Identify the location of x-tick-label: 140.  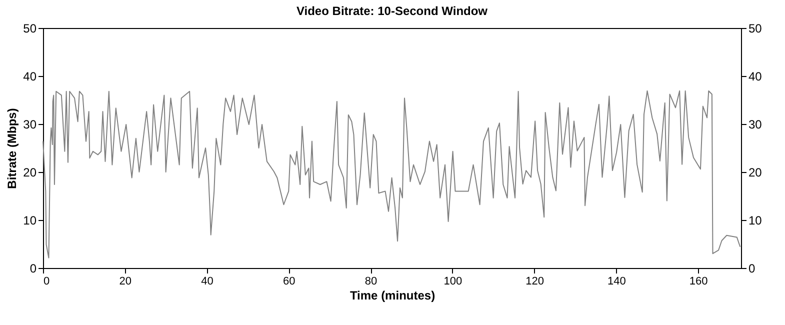
(616, 282).